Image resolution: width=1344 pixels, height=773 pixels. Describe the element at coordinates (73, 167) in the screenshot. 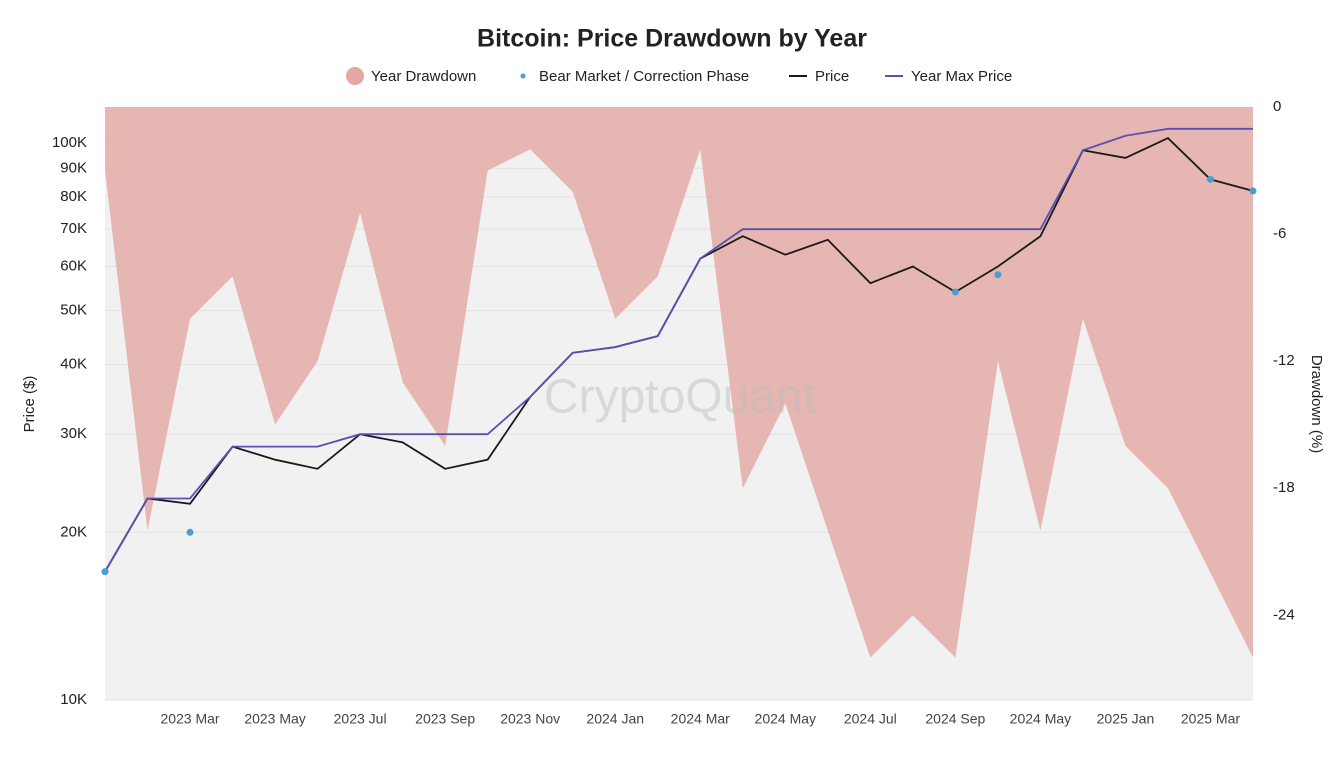

I see `y-tick-label: 90K` at that location.